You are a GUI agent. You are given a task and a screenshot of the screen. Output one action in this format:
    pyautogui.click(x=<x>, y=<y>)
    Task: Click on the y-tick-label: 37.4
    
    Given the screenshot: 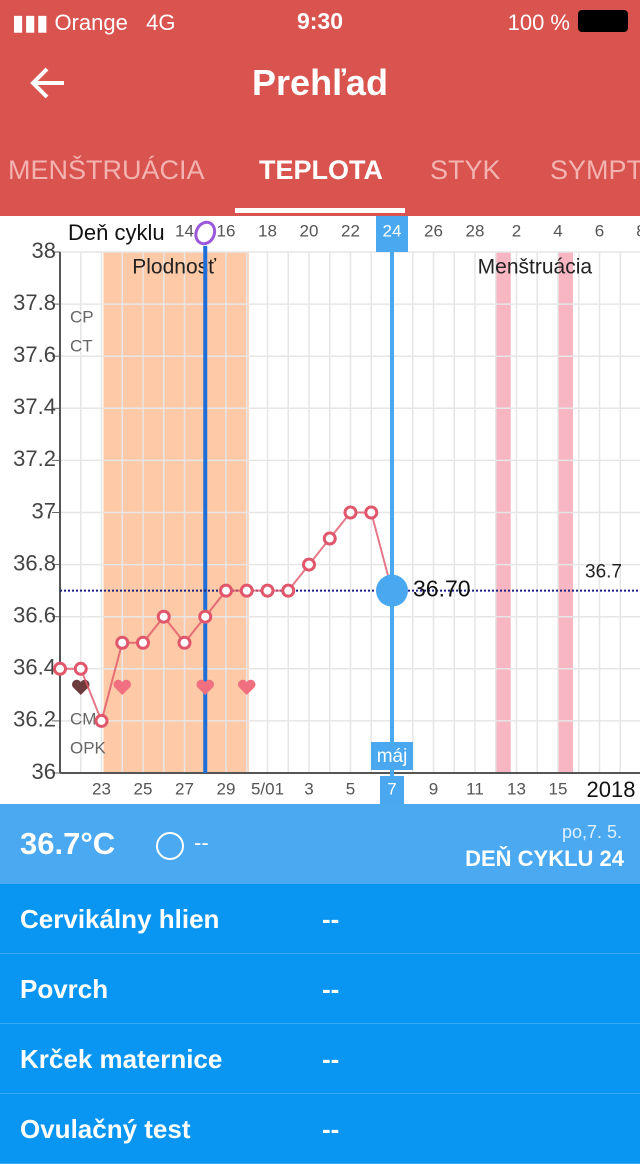 What is the action you would take?
    pyautogui.click(x=34, y=406)
    